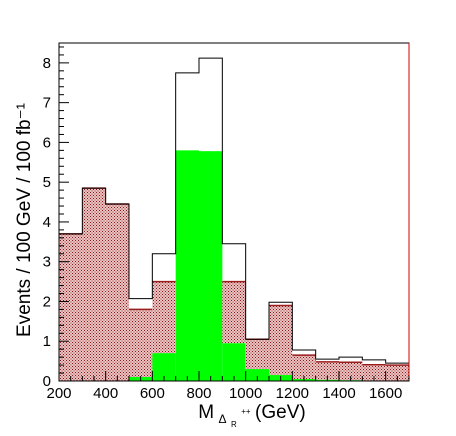 The image size is (456, 436). I want to click on y-tick-label: 4, so click(47, 222).